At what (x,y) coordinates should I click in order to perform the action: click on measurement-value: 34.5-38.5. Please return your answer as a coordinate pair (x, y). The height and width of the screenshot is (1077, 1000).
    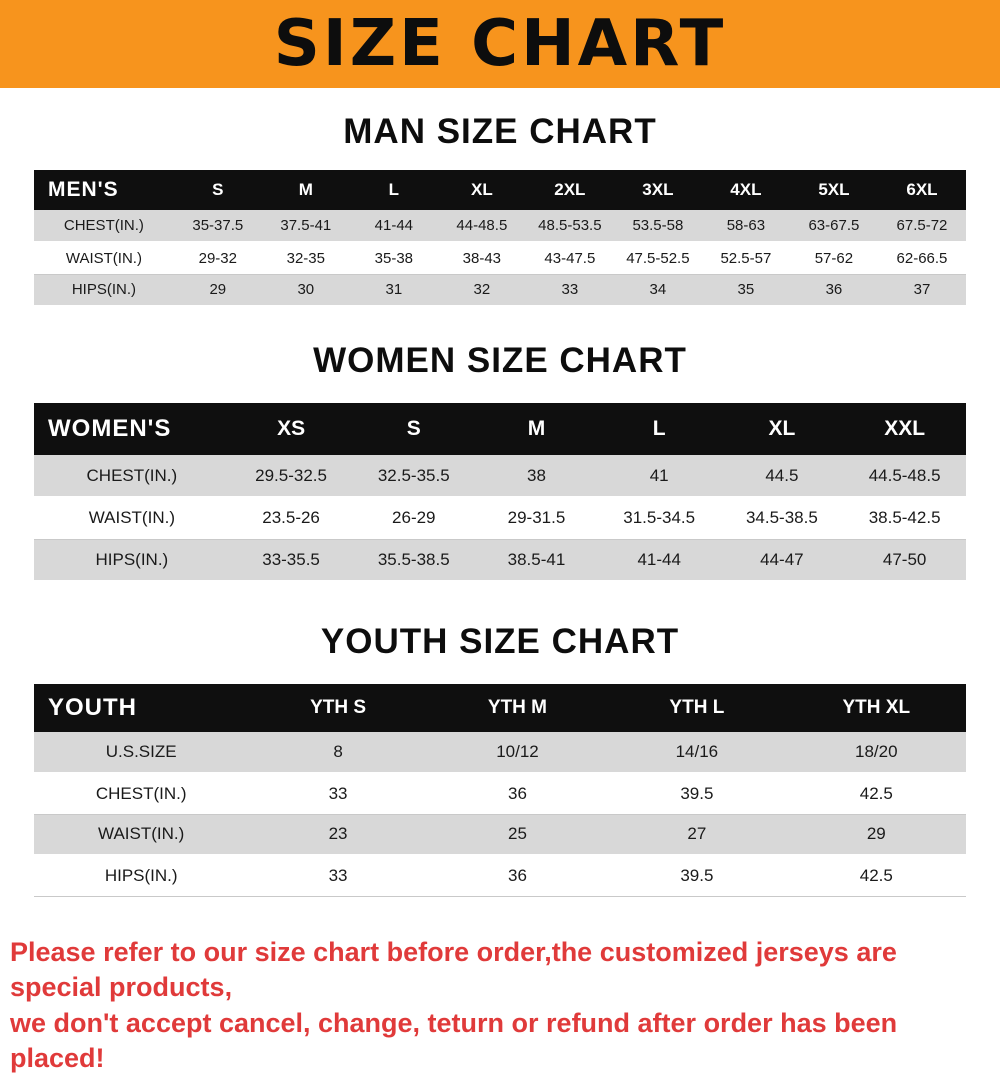
    Looking at the image, I should click on (782, 518).